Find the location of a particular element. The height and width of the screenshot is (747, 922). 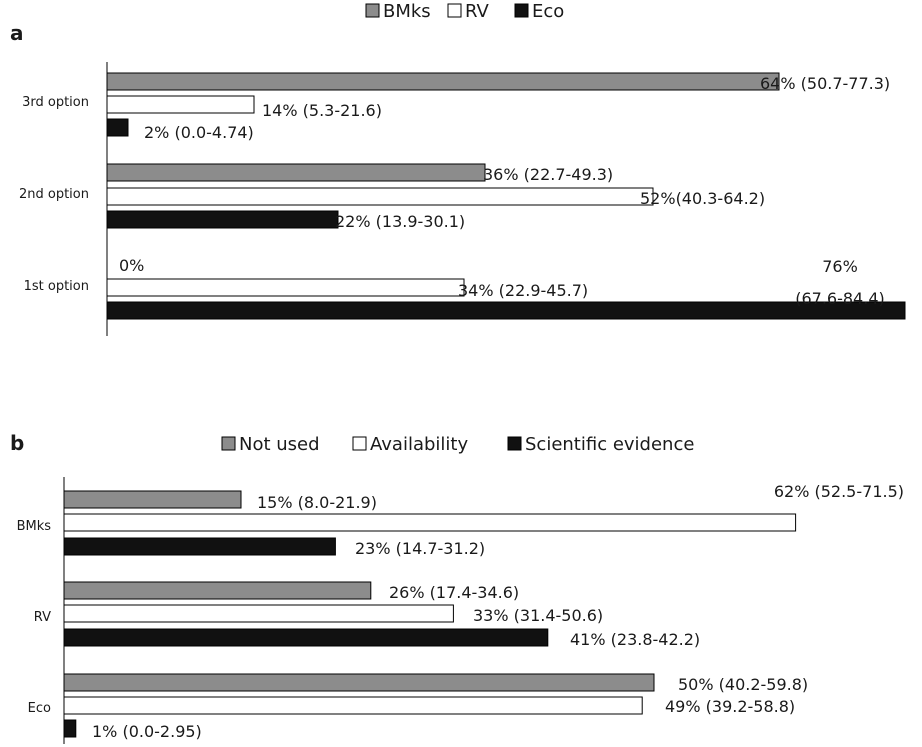

bar-rv-not-used is located at coordinates (217, 590).